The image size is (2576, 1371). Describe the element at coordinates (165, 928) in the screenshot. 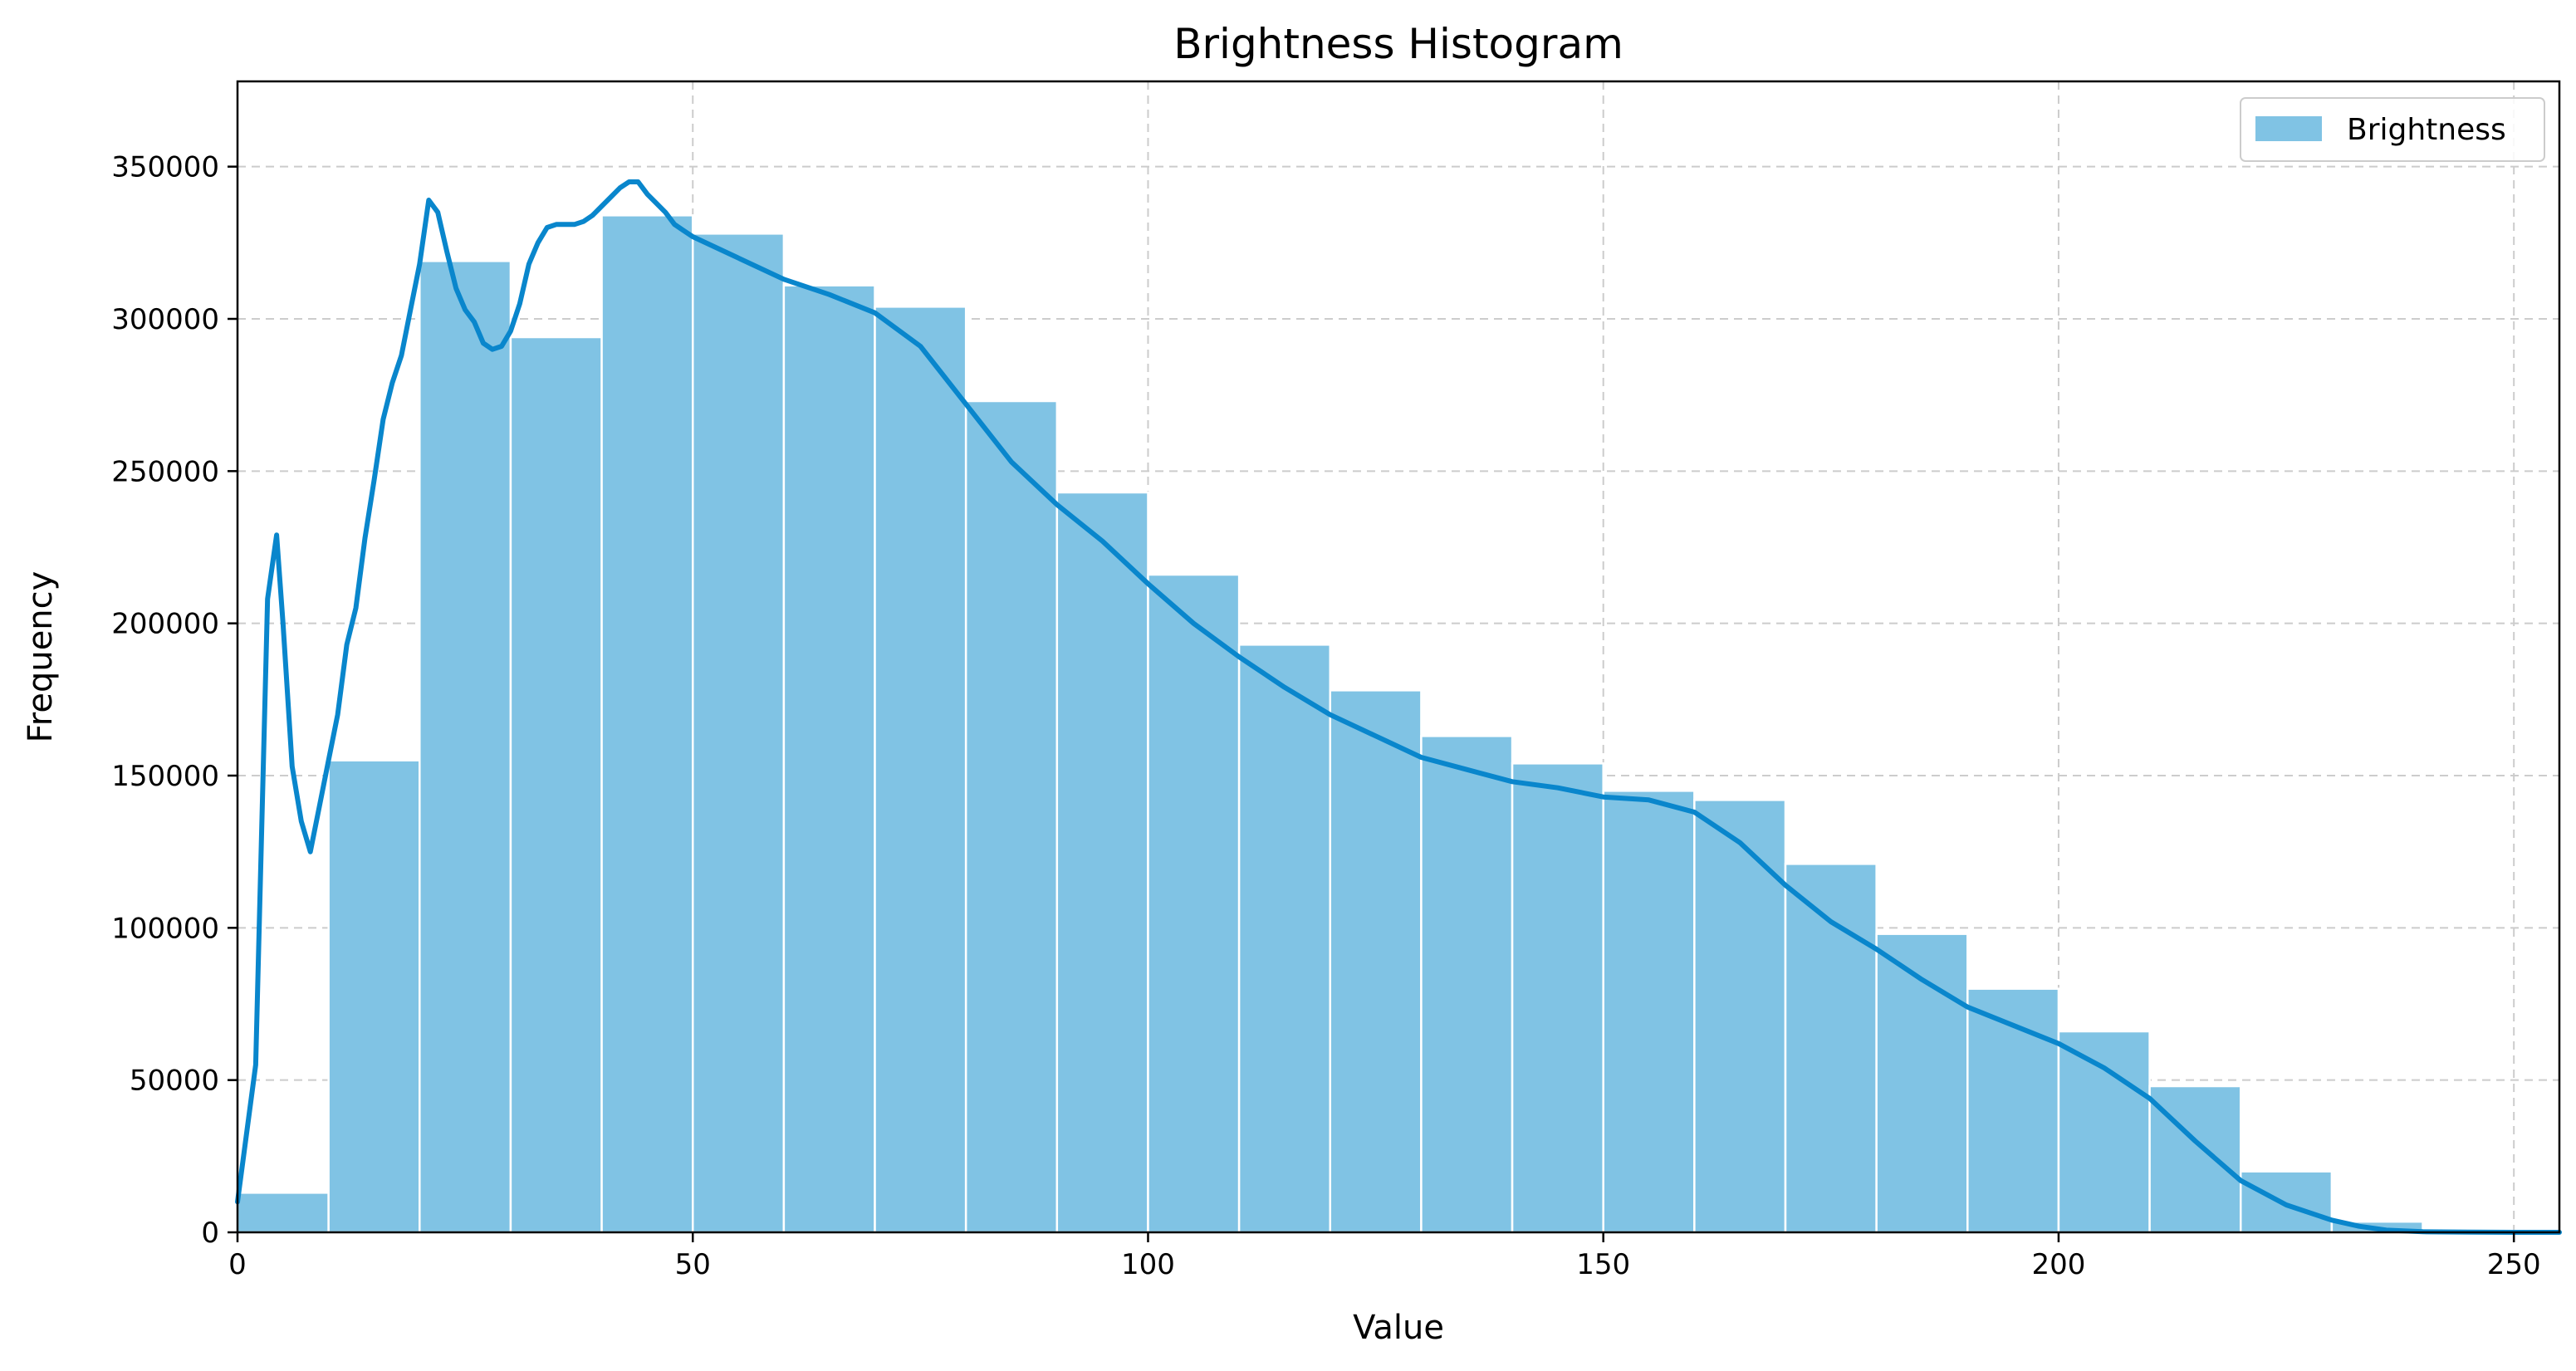

I see `y-tick-label: 100000` at that location.